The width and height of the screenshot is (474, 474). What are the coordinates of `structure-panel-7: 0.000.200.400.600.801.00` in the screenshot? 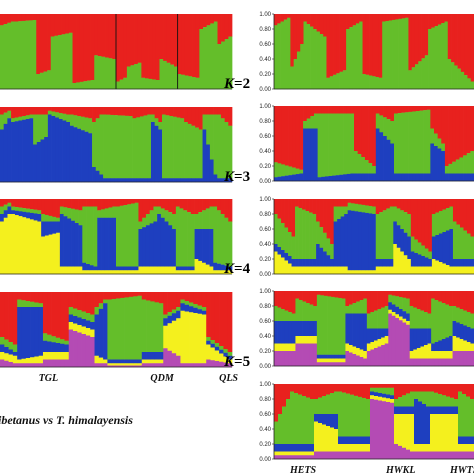 It's located at (366, 237).